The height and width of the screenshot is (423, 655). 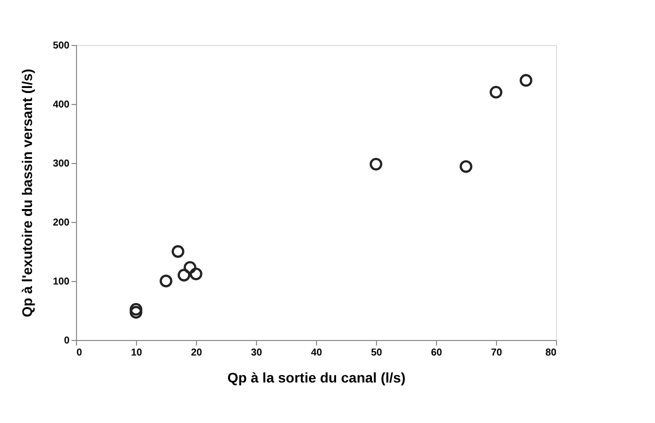 What do you see at coordinates (316, 378) in the screenshot?
I see `x-axis-title: Qp à la sortie du canal (l/s)` at bounding box center [316, 378].